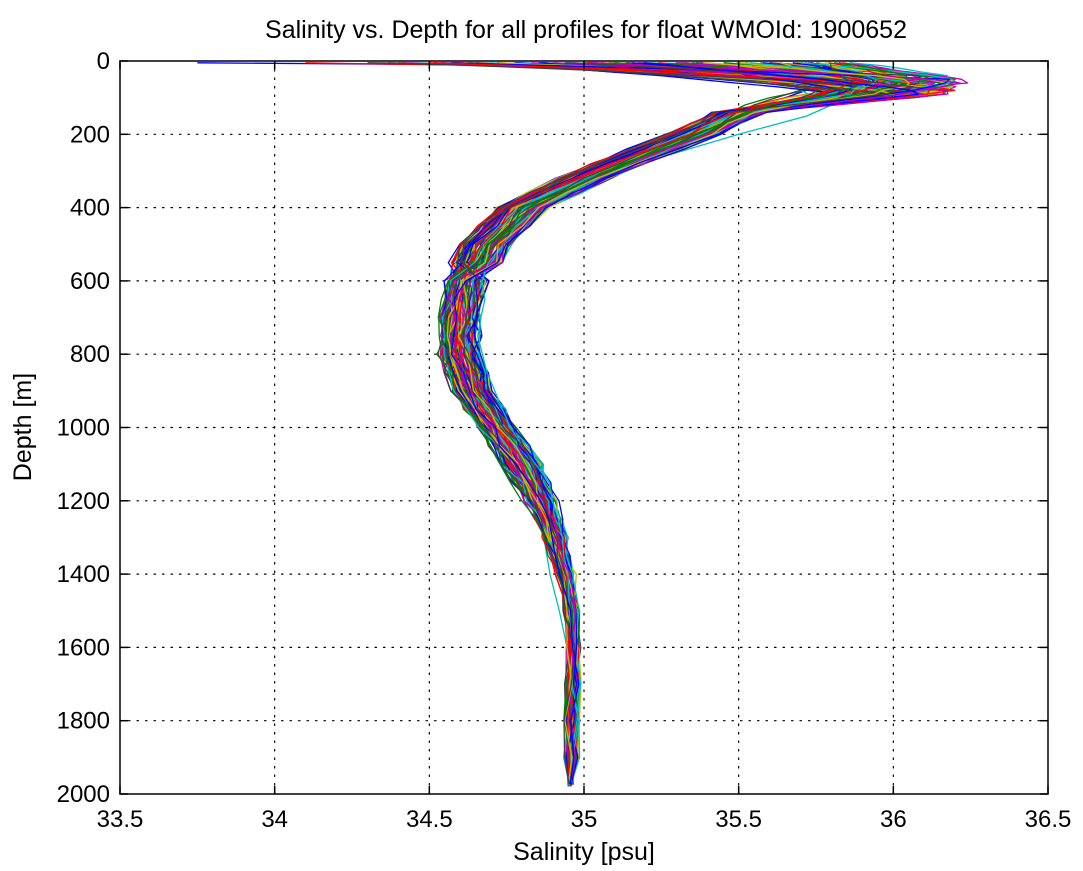  I want to click on x-tick-label: 36.5, so click(1048, 819).